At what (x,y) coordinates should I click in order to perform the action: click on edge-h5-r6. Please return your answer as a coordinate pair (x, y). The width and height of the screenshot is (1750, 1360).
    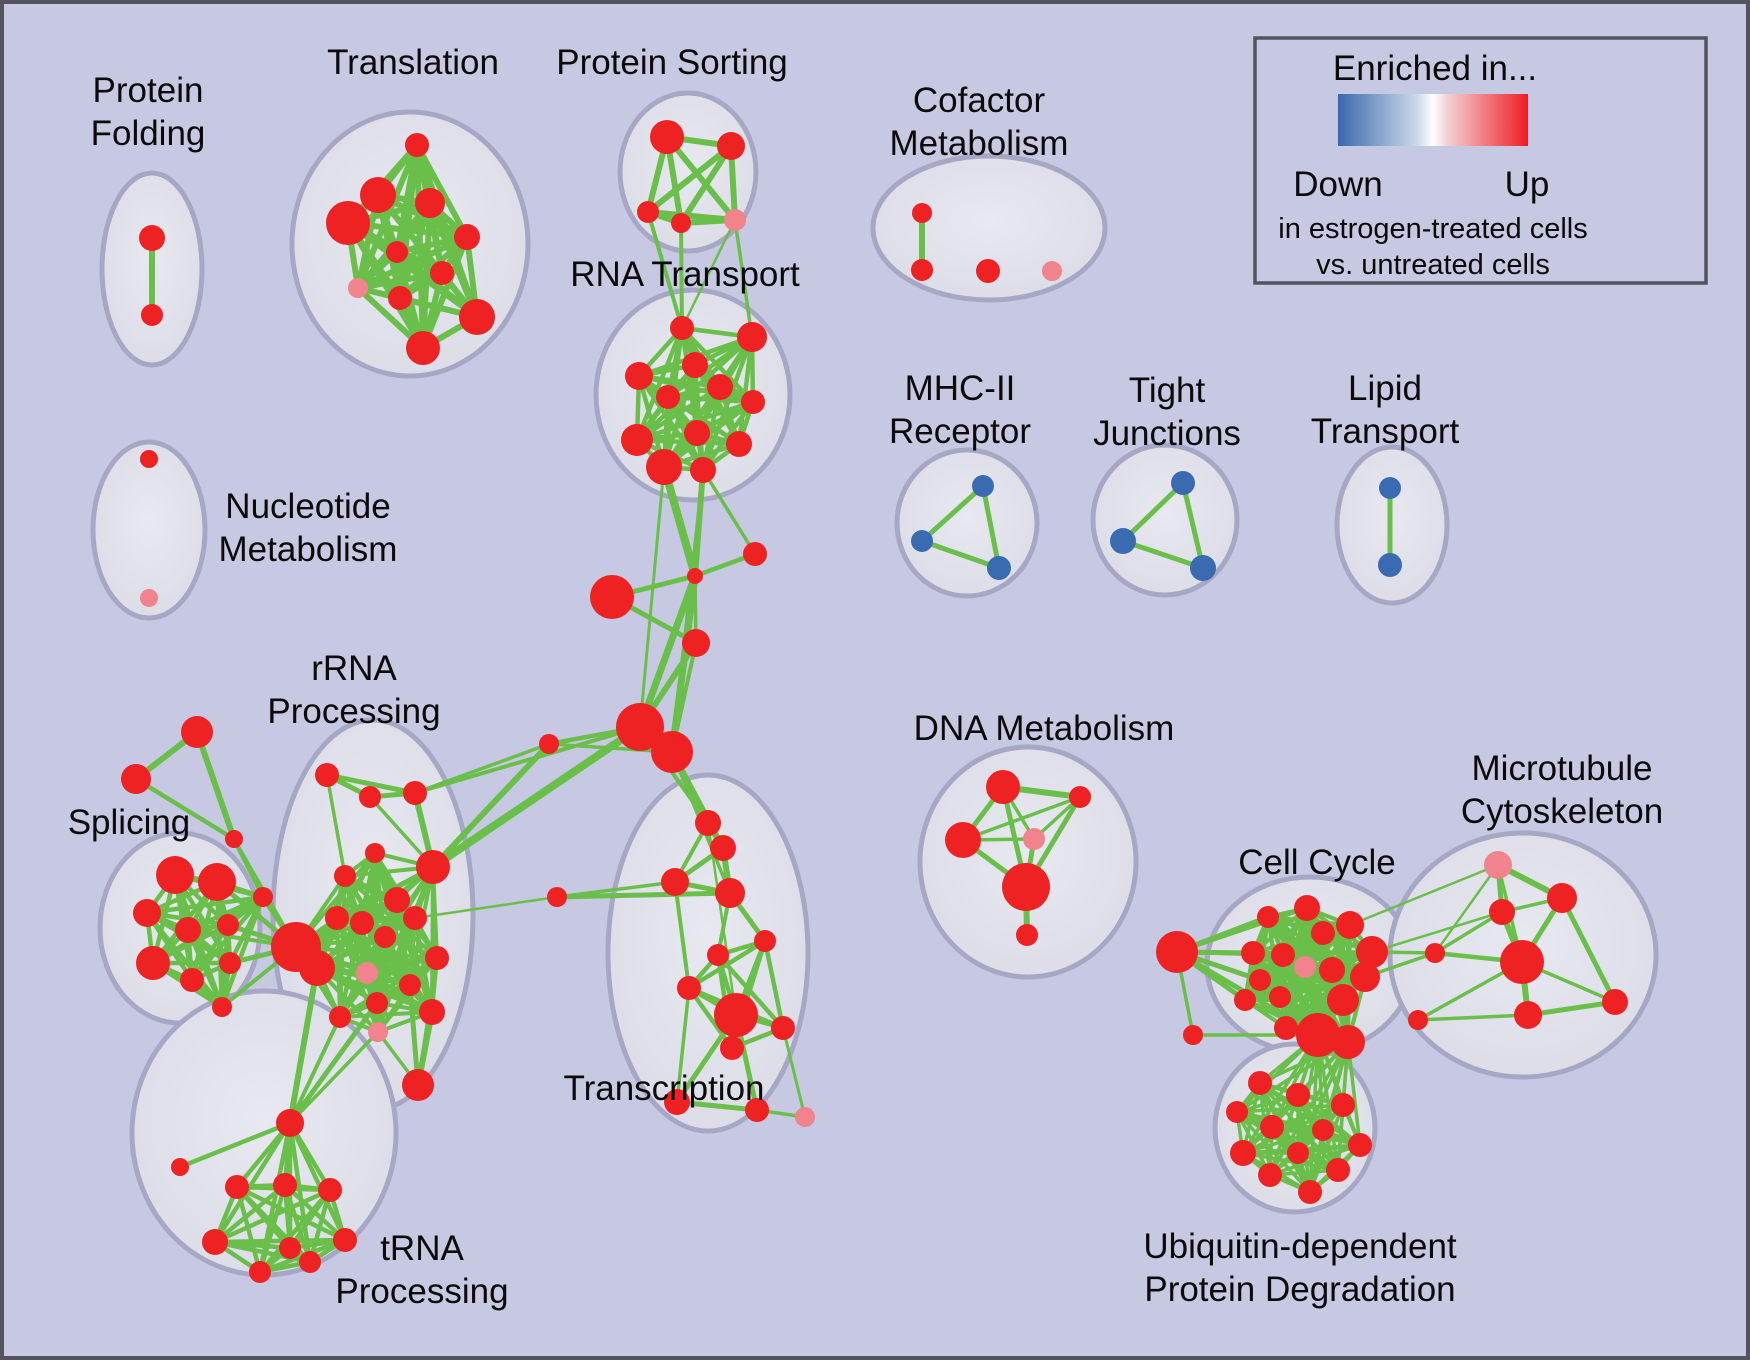
    Looking at the image, I should click on (536, 797).